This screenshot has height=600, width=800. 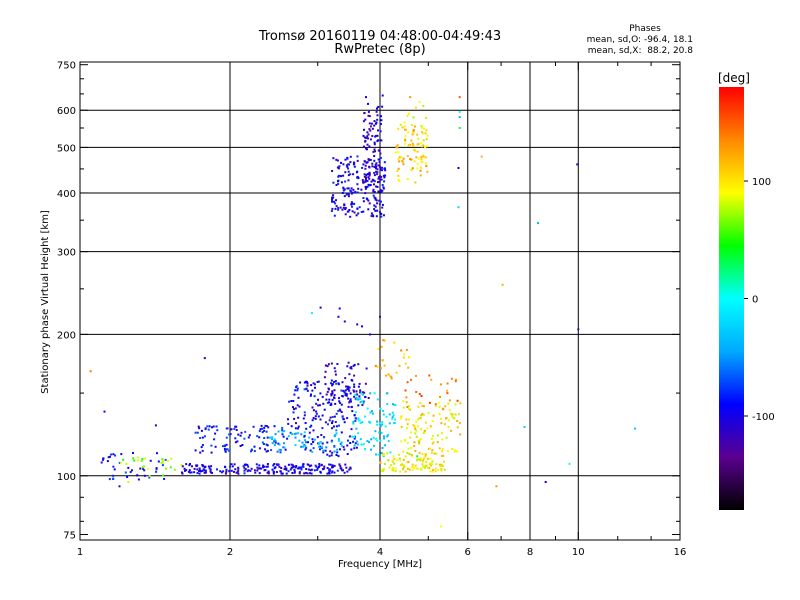 What do you see at coordinates (66, 335) in the screenshot?
I see `y-tick-label: 200` at bounding box center [66, 335].